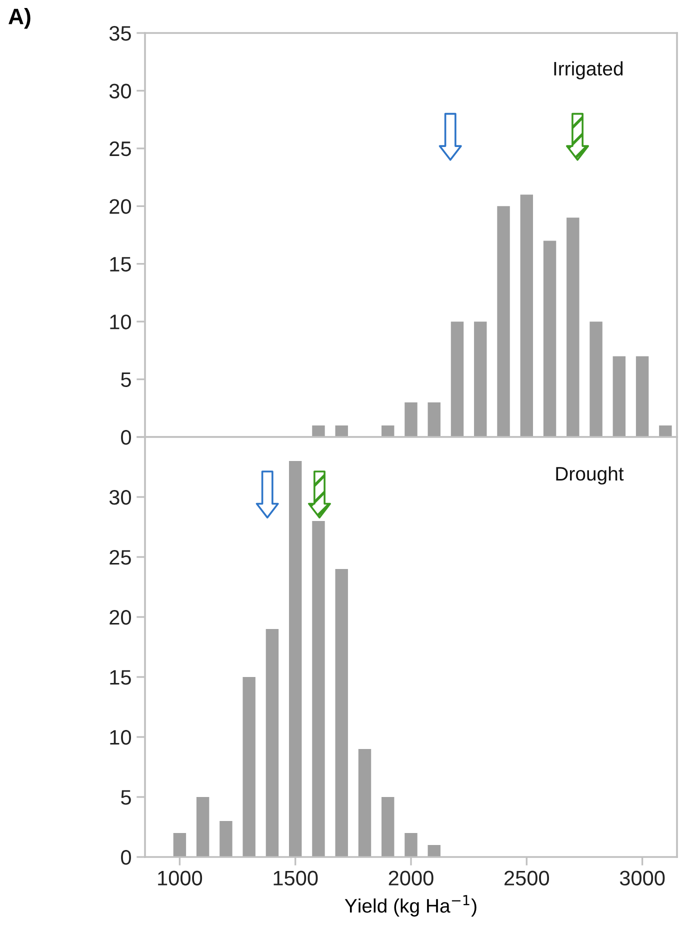 The height and width of the screenshot is (939, 682). What do you see at coordinates (588, 70) in the screenshot?
I see `text: Irrigated` at bounding box center [588, 70].